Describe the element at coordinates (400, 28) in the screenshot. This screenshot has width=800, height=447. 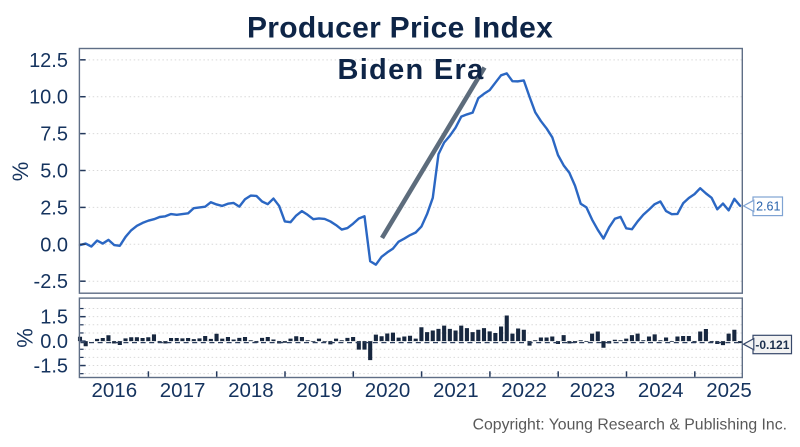
I see `svg-text: Producer Price Index` at that location.